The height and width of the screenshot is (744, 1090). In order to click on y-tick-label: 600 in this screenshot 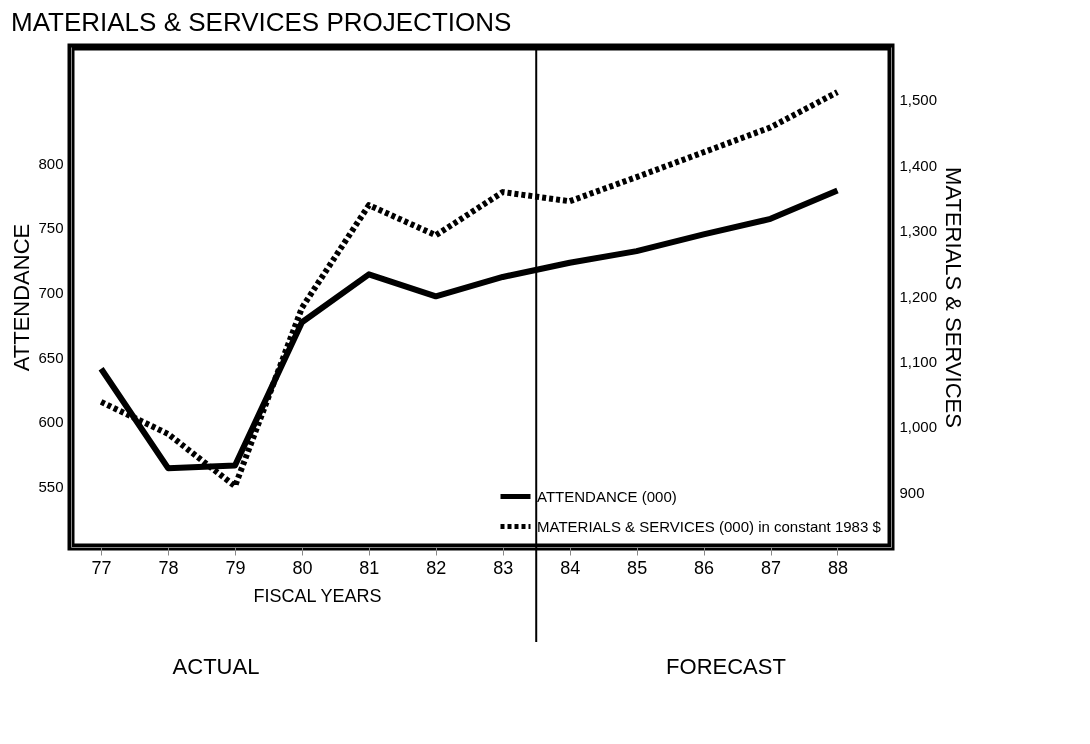, I will do `click(51, 422)`.